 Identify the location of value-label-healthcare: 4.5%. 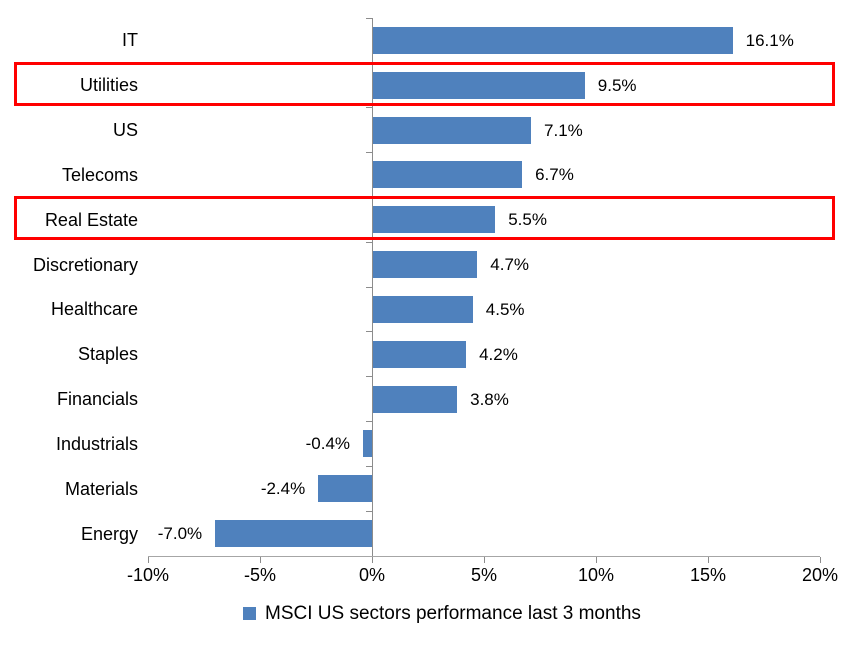
(505, 309).